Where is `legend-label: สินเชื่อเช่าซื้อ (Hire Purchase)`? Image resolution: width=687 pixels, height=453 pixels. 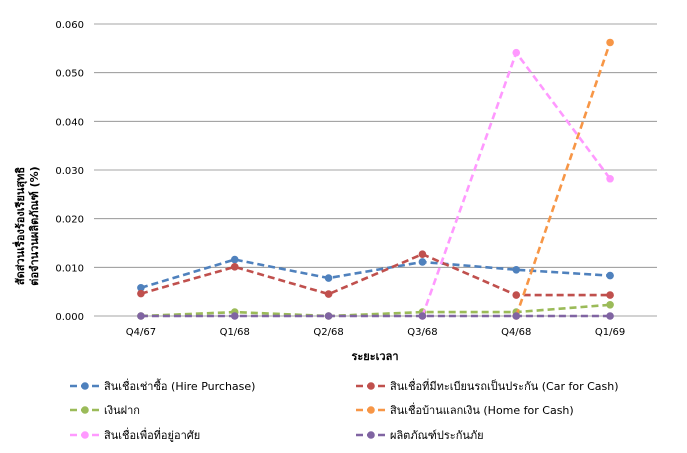 legend-label: สินเชื่อเช่าซื้อ (Hire Purchase) is located at coordinates (180, 385).